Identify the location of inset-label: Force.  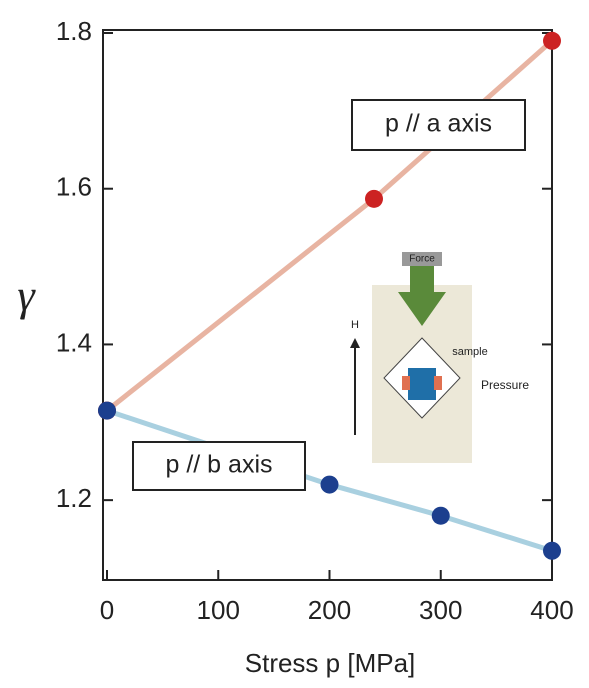
(422, 259).